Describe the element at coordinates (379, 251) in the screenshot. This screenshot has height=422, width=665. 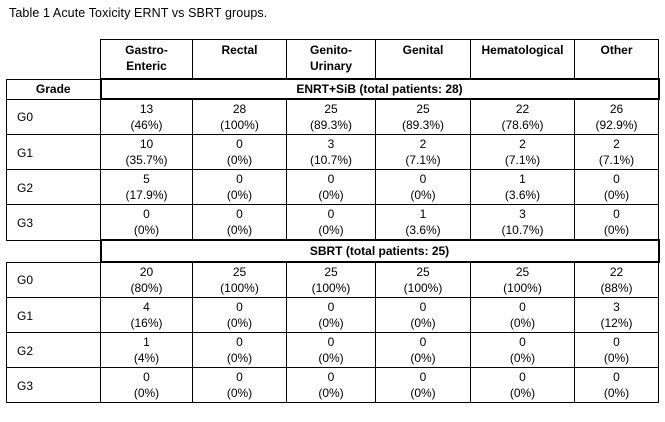
I see `group-title-sbrt: SBRT (total patients: 25)` at that location.